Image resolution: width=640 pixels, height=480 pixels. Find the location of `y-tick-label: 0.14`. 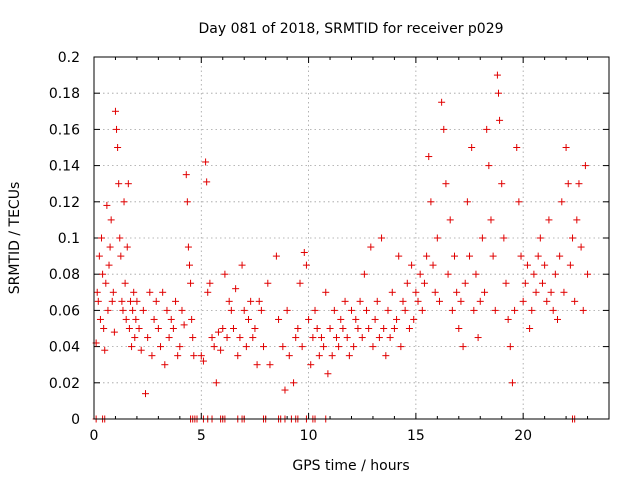

y-tick-label: 0.14 is located at coordinates (64, 167).